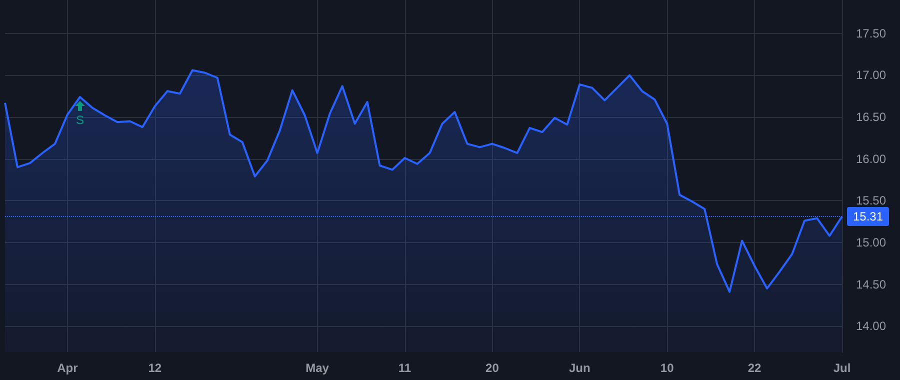 The image size is (900, 380). Describe the element at coordinates (155, 368) in the screenshot. I see `x-tick-label: 12` at that location.